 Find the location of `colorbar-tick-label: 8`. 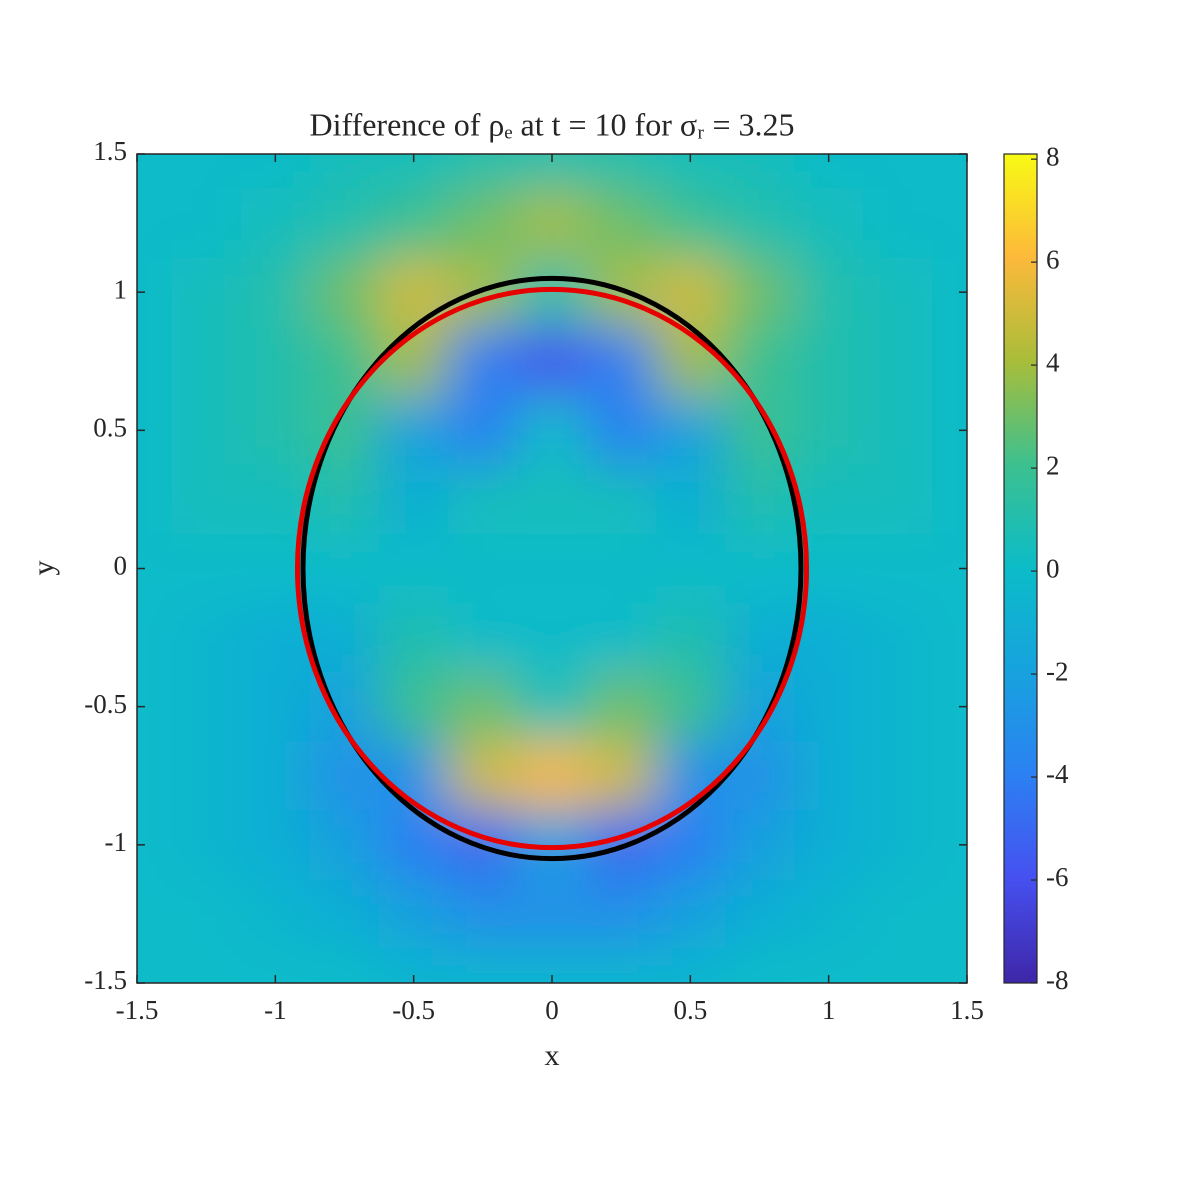

colorbar-tick-label: 8 is located at coordinates (1053, 156).